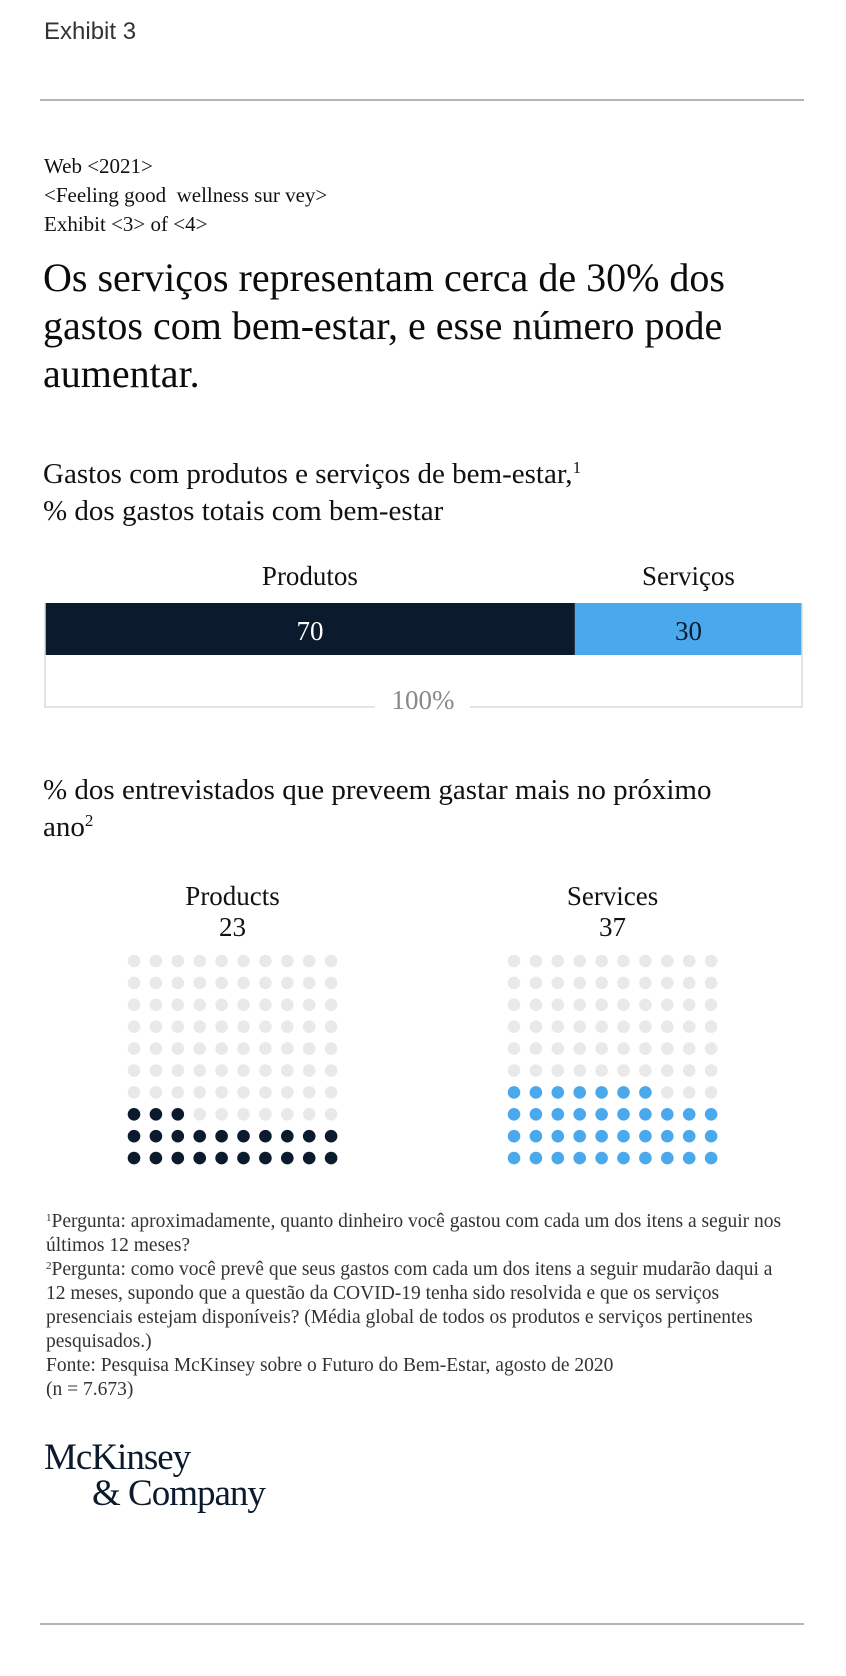  I want to click on bar-category-label-2: Serviços, so click(688, 576).